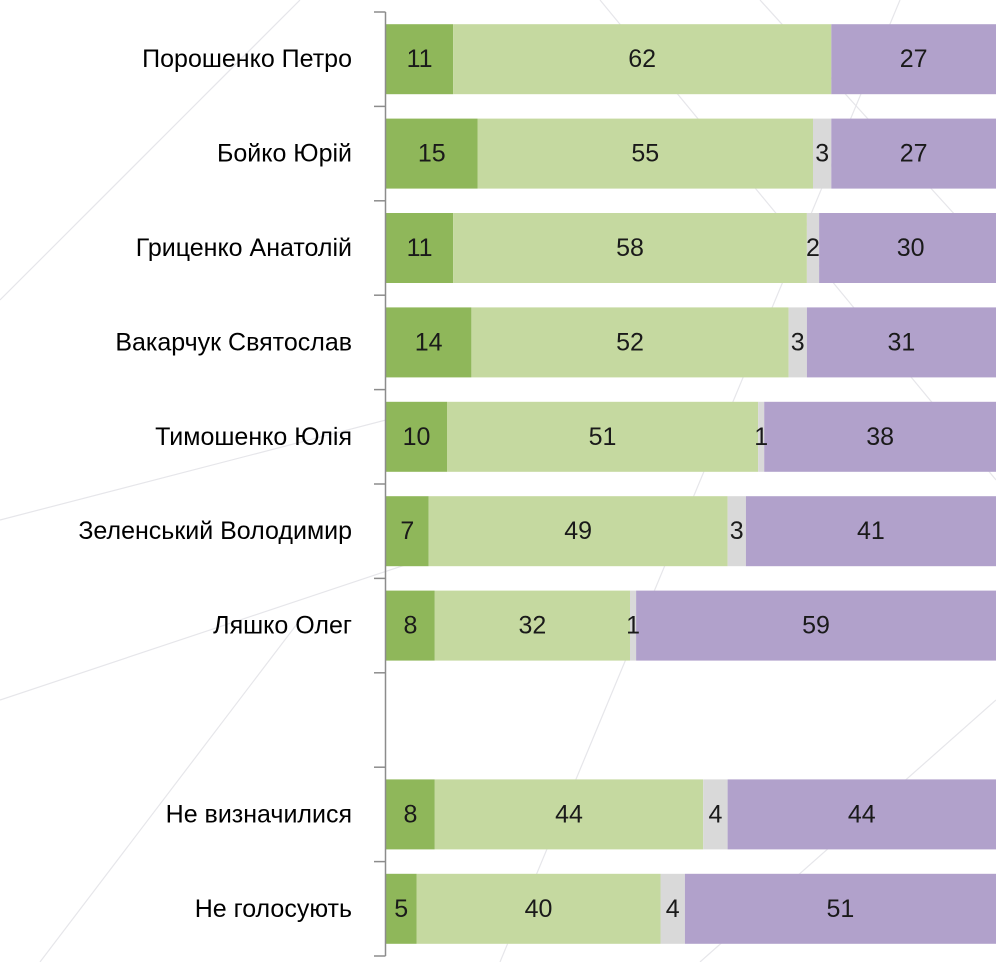 The width and height of the screenshot is (996, 962). Describe the element at coordinates (273, 909) in the screenshot. I see `category-label: Не голосують` at that location.